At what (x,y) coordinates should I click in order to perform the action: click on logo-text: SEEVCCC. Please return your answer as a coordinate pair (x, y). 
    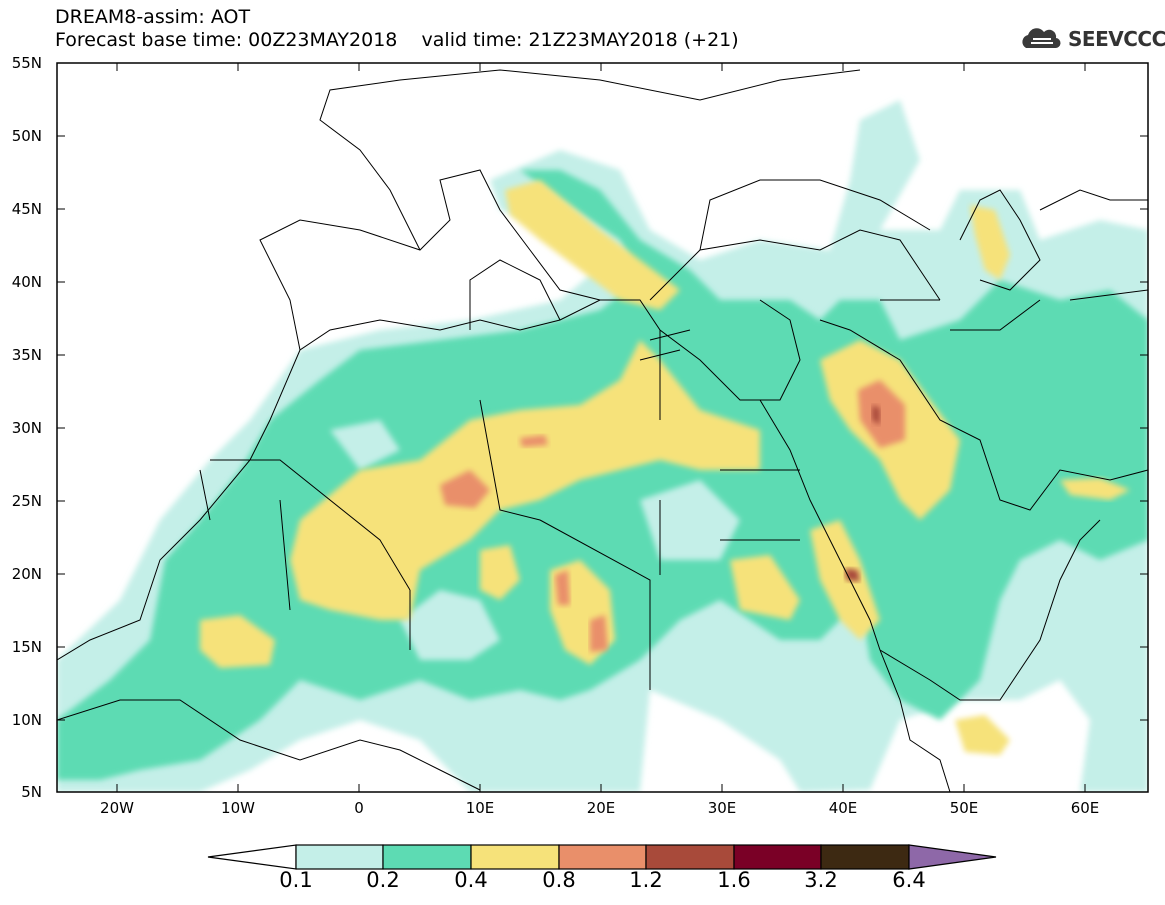
    Looking at the image, I should click on (1116, 39).